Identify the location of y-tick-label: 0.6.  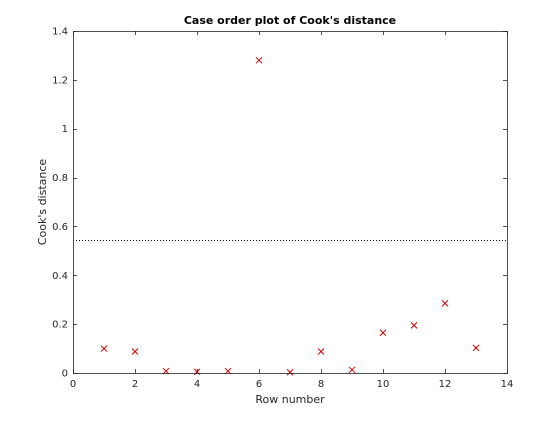
(60, 227).